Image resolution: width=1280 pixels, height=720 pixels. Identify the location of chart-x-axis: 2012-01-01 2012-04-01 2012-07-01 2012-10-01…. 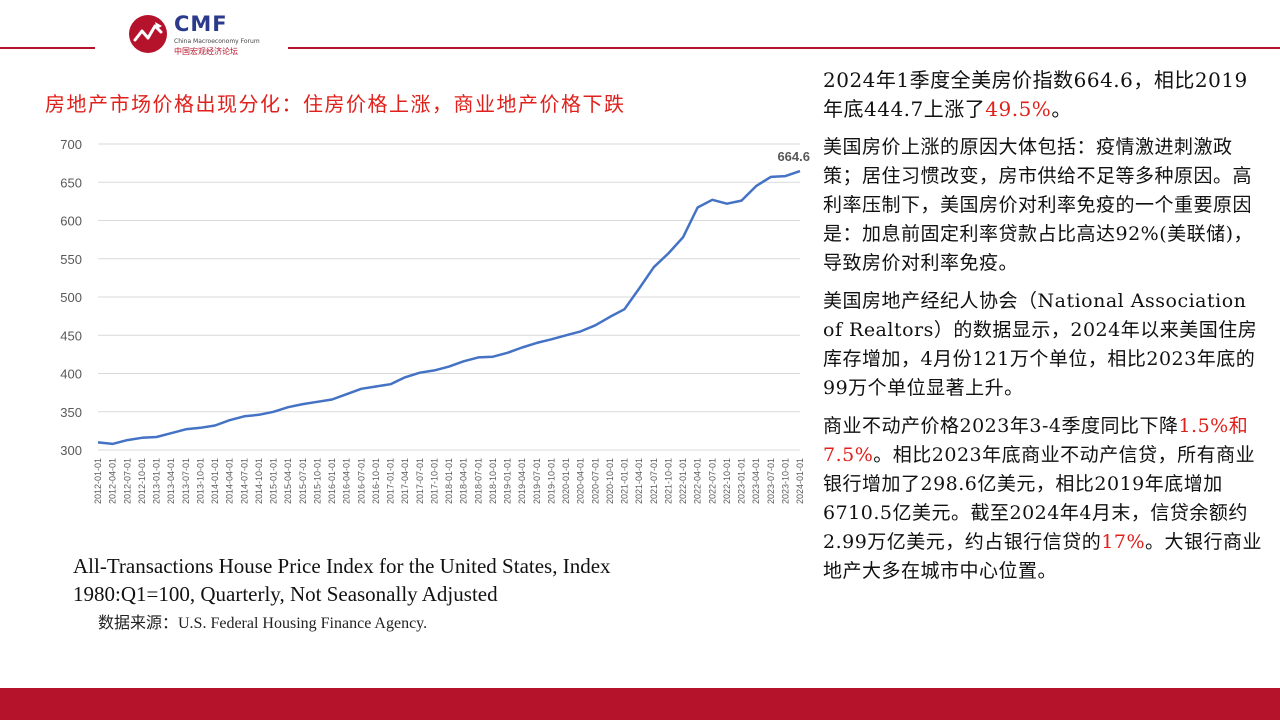
(449, 481).